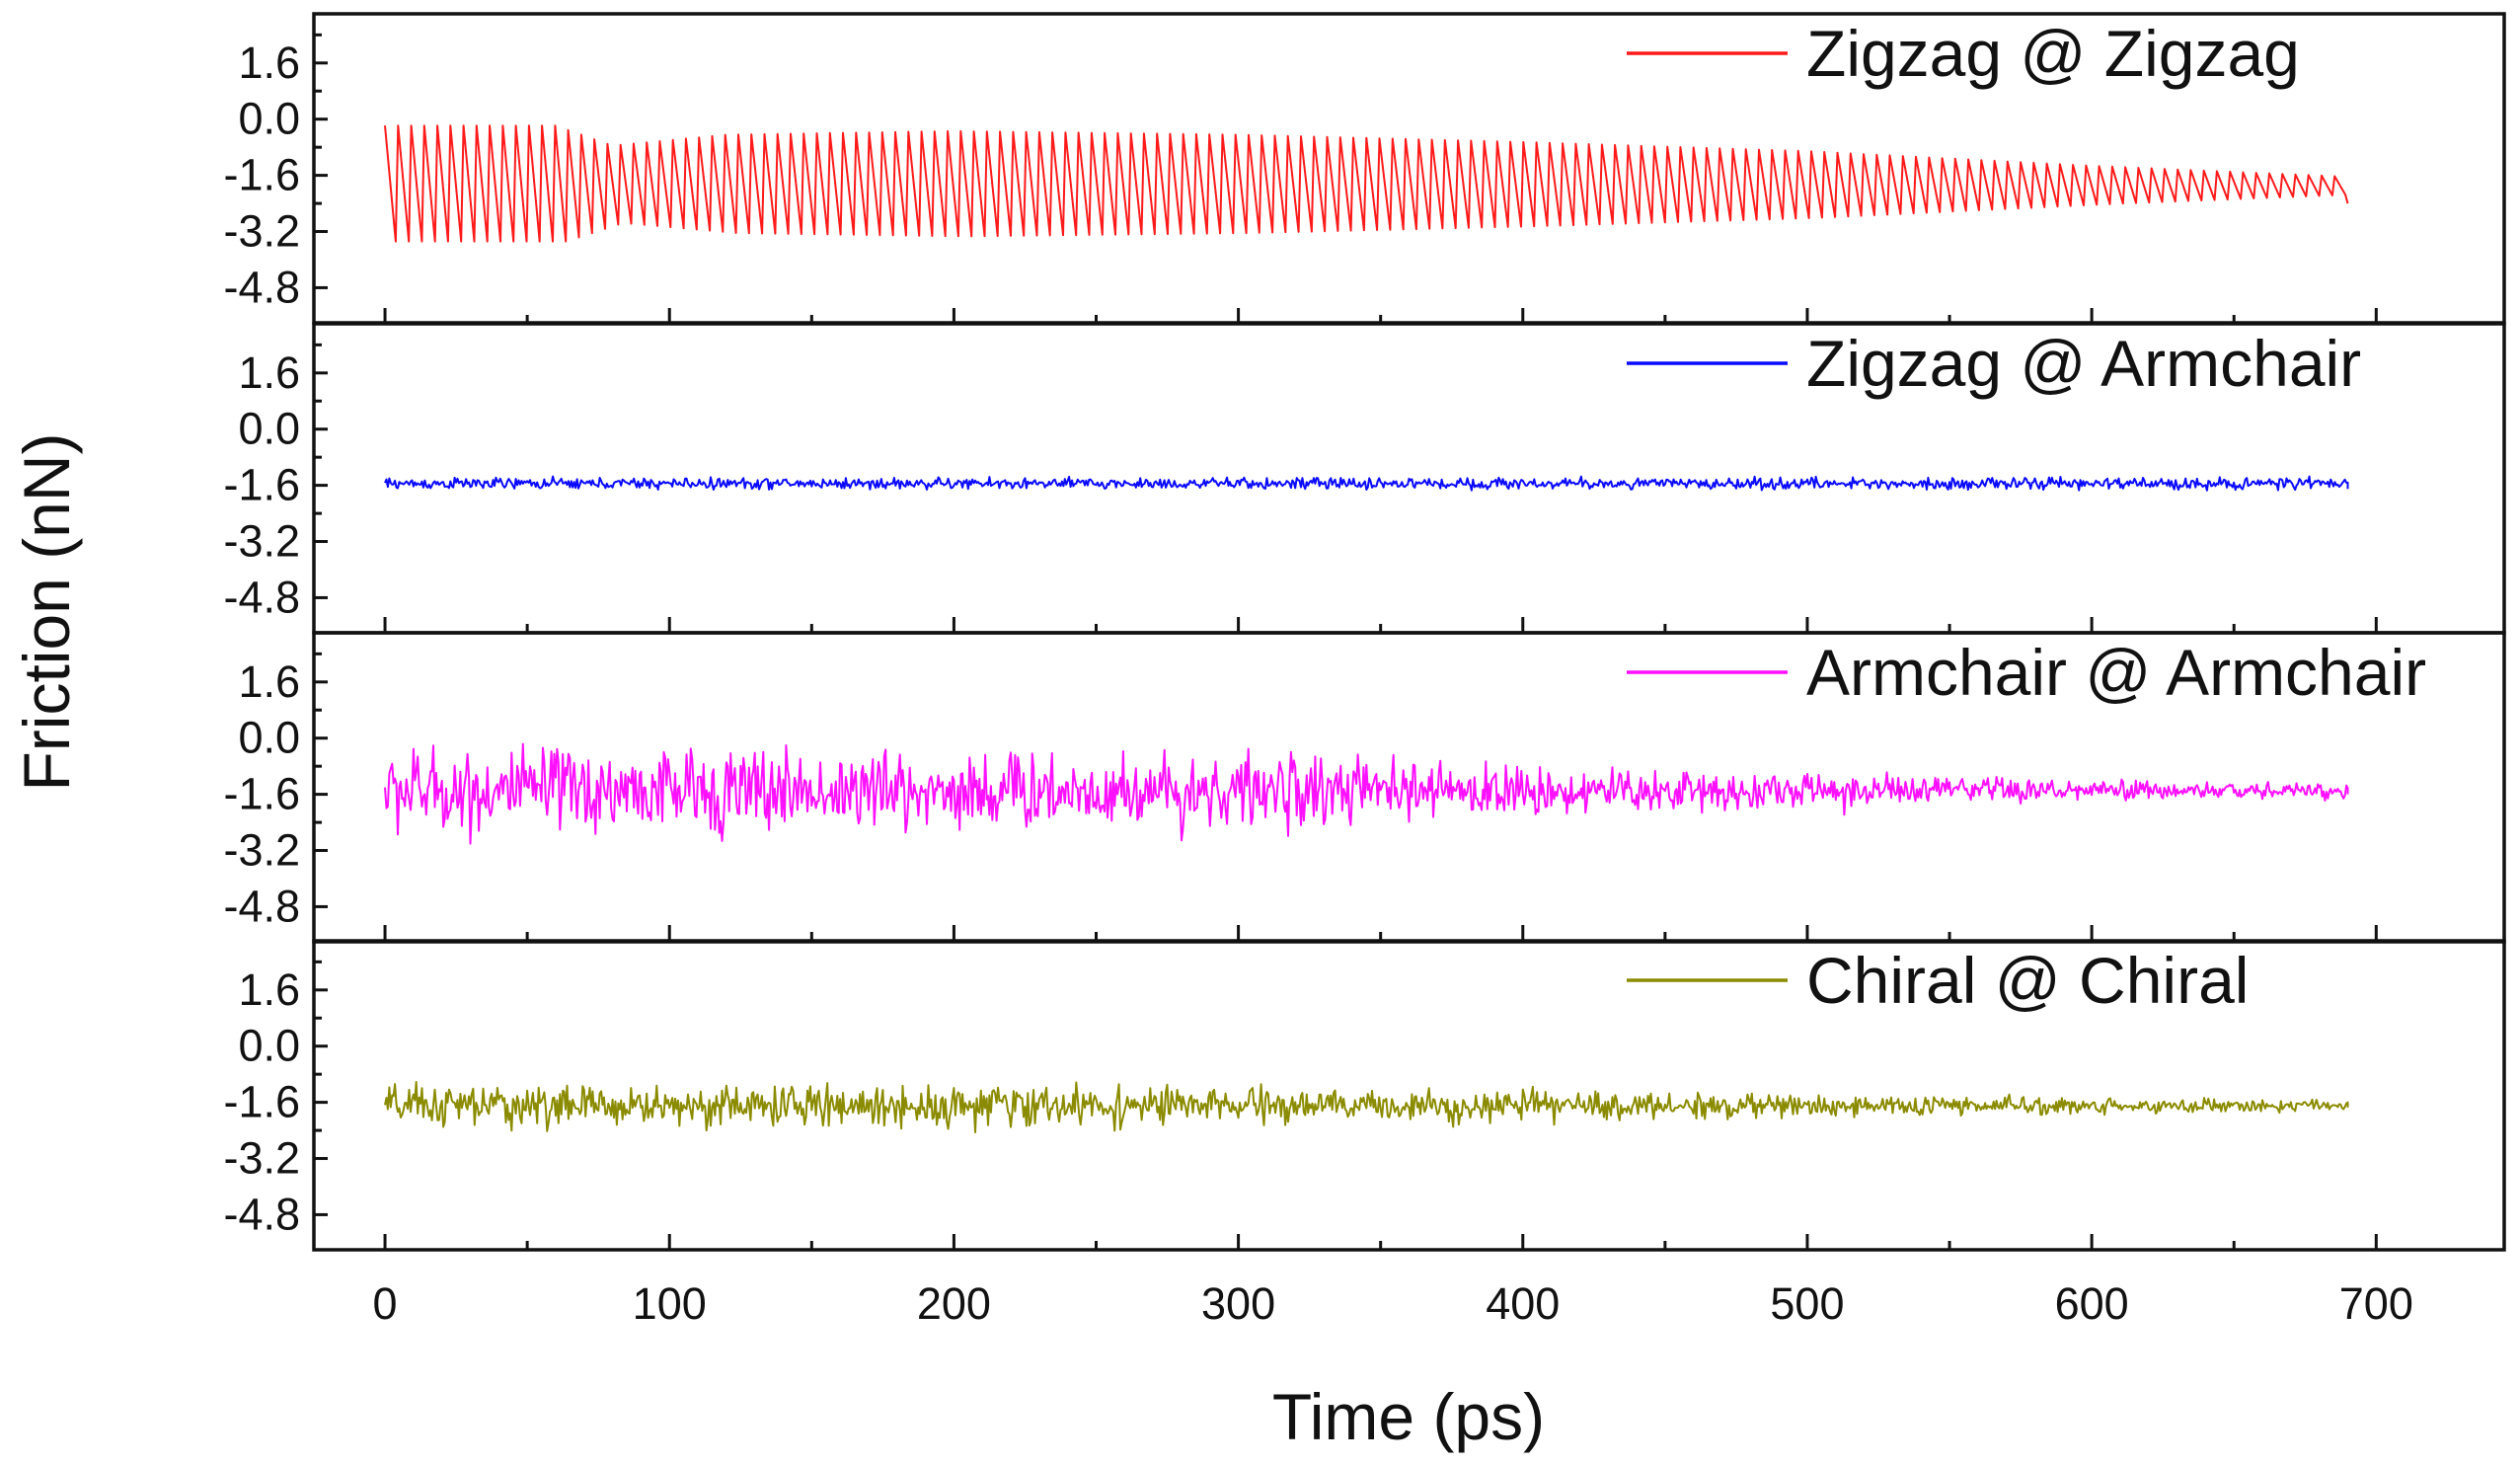  I want to click on legend-label-chiral-on-chiral: Chiral @ Chiral, so click(2027, 980).